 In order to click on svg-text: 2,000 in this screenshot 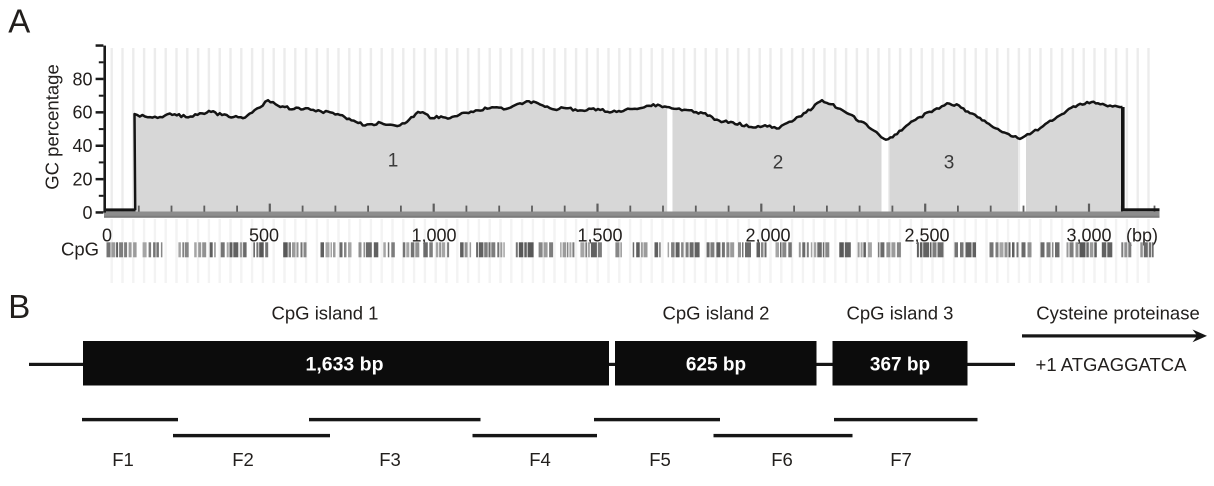, I will do `click(767, 236)`.